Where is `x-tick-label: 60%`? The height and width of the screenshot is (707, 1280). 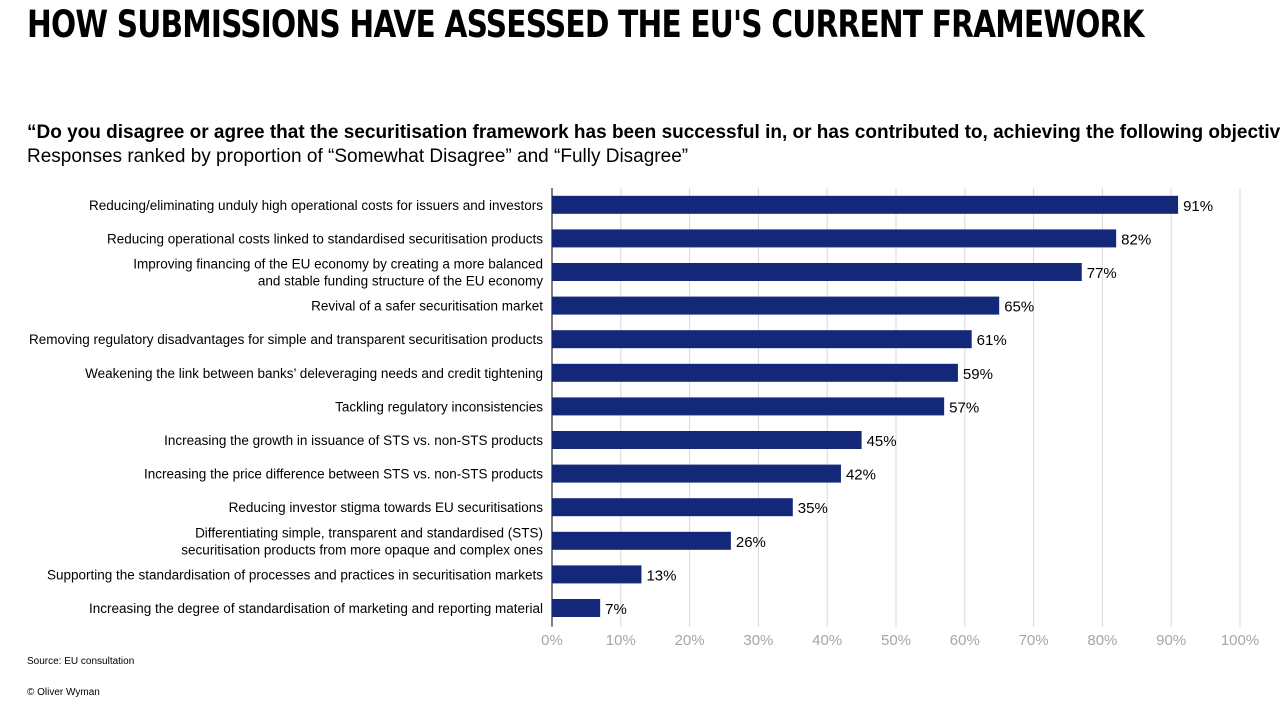
x-tick-label: 60% is located at coordinates (965, 640).